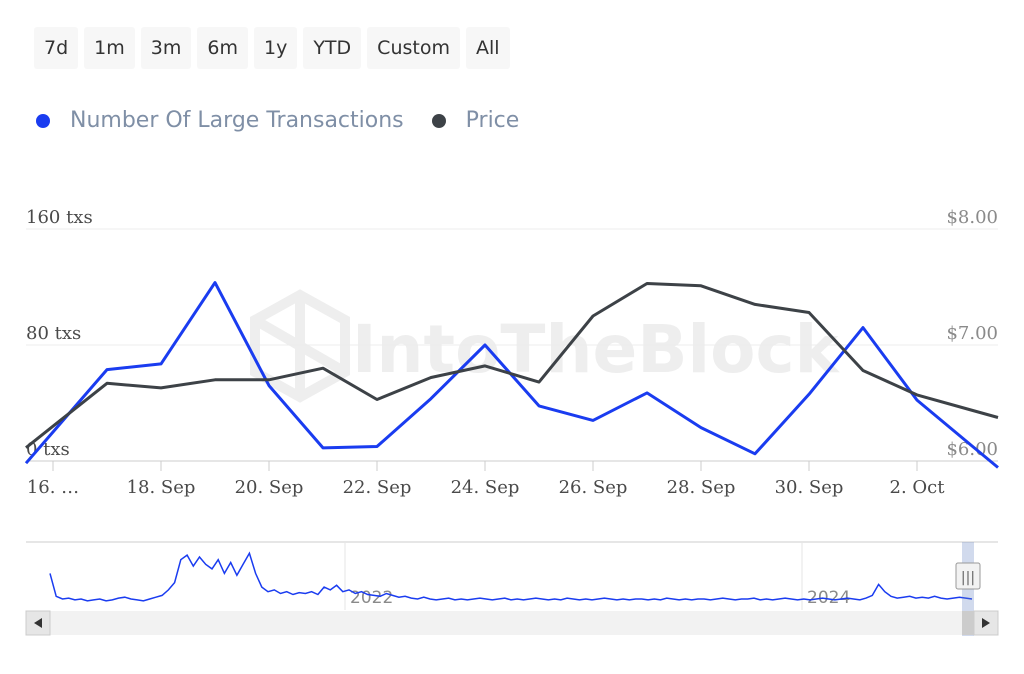 The height and width of the screenshot is (674, 1024). Describe the element at coordinates (237, 120) in the screenshot. I see `legend-label-large-transactions: Number Of Large Transactions` at that location.